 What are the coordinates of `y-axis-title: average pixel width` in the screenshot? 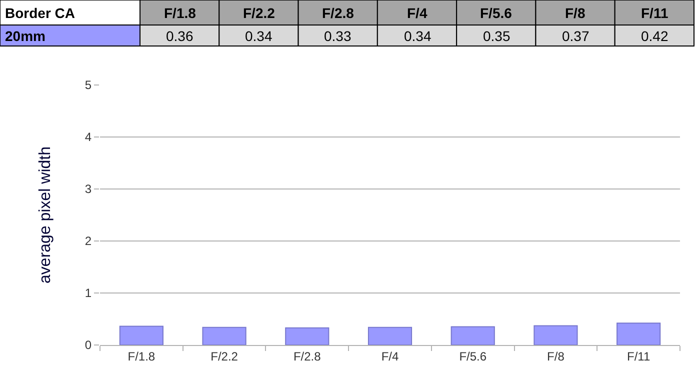 It's located at (45, 215).